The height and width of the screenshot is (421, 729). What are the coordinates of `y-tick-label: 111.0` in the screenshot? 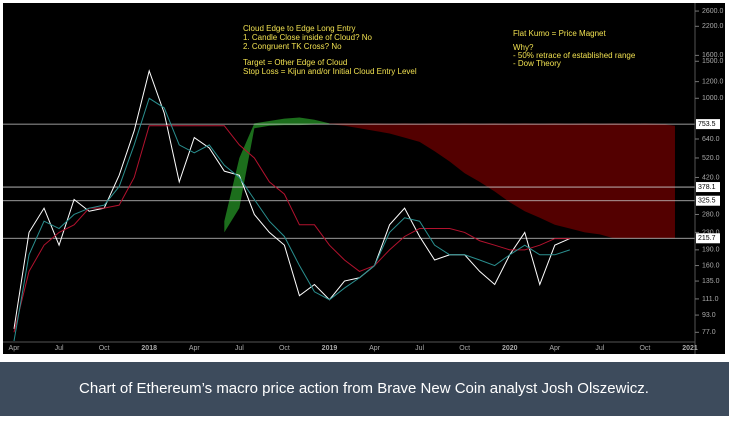 It's located at (710, 299).